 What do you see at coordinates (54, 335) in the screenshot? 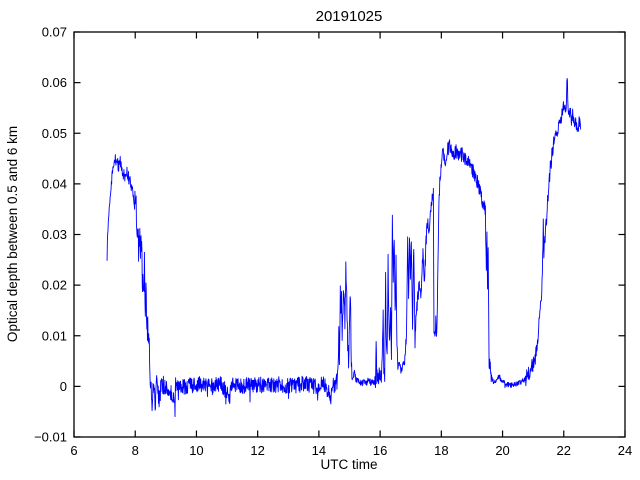
I see `y-tick-label: 0.01` at bounding box center [54, 335].